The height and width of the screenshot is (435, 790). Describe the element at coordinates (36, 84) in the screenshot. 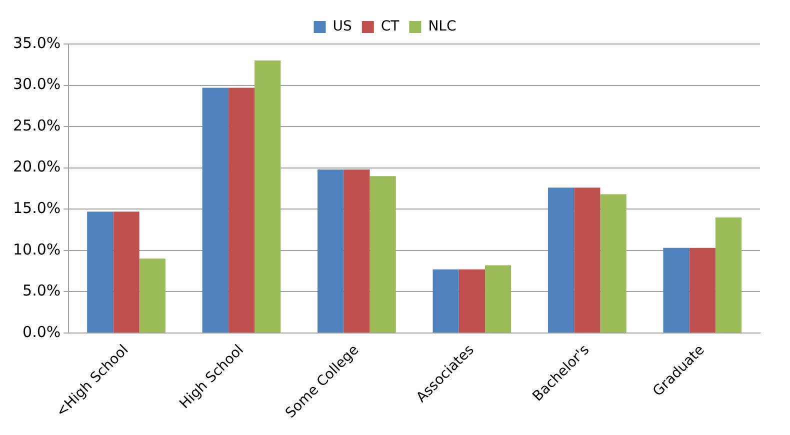

I see `y-tick-label: 30.0%` at that location.